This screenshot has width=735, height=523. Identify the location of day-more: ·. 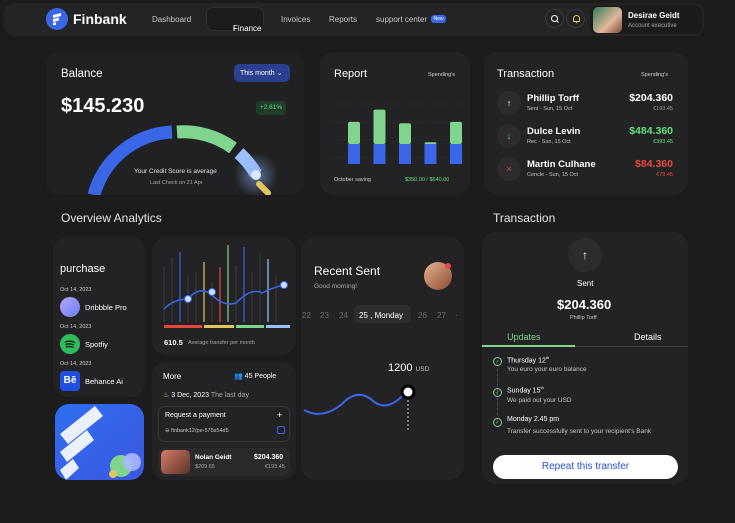
(456, 315).